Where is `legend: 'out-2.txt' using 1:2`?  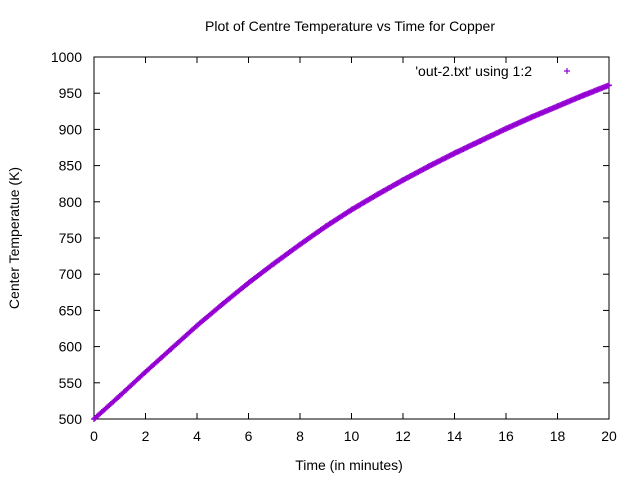
legend: 'out-2.txt' using 1:2 is located at coordinates (492, 71).